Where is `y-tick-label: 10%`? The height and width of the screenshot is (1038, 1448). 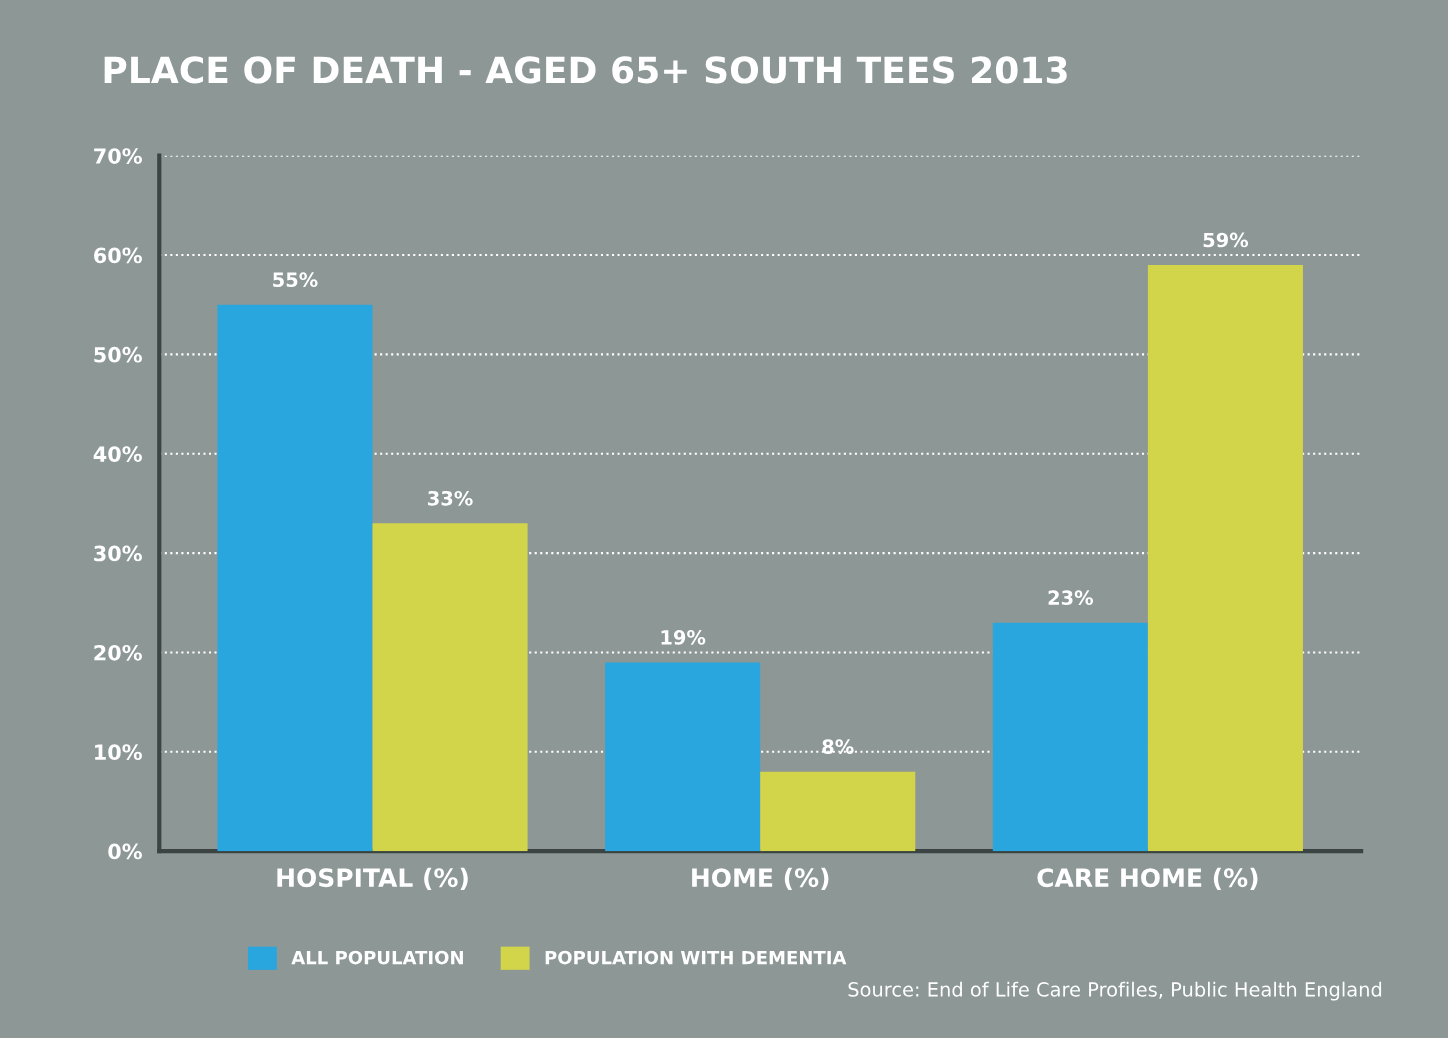
y-tick-label: 10% is located at coordinates (118, 752).